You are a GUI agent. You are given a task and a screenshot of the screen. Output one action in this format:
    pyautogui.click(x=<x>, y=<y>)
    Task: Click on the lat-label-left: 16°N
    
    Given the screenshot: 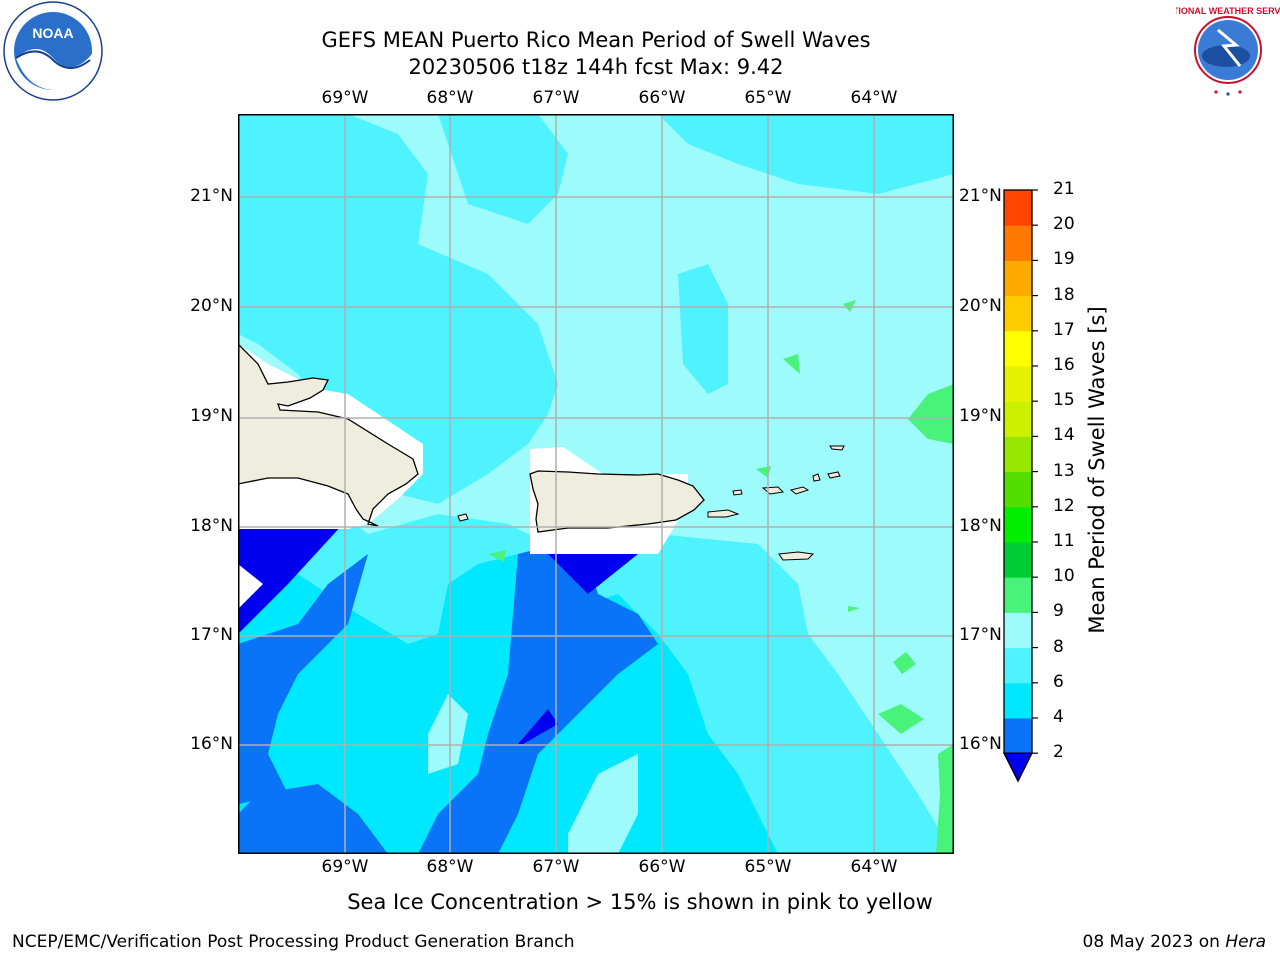 What is the action you would take?
    pyautogui.click(x=211, y=744)
    